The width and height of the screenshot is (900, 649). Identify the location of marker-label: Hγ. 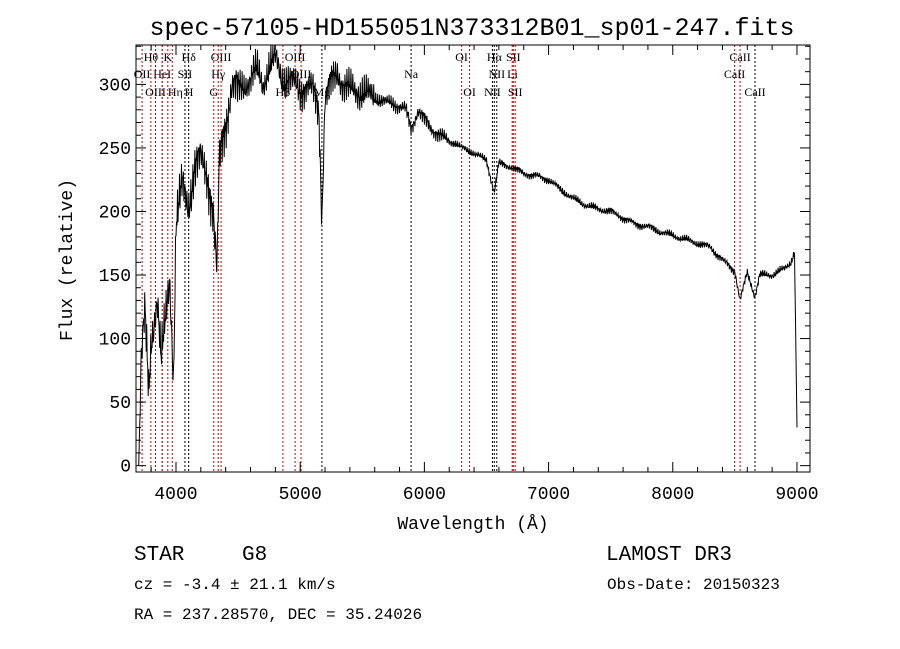
(218, 74).